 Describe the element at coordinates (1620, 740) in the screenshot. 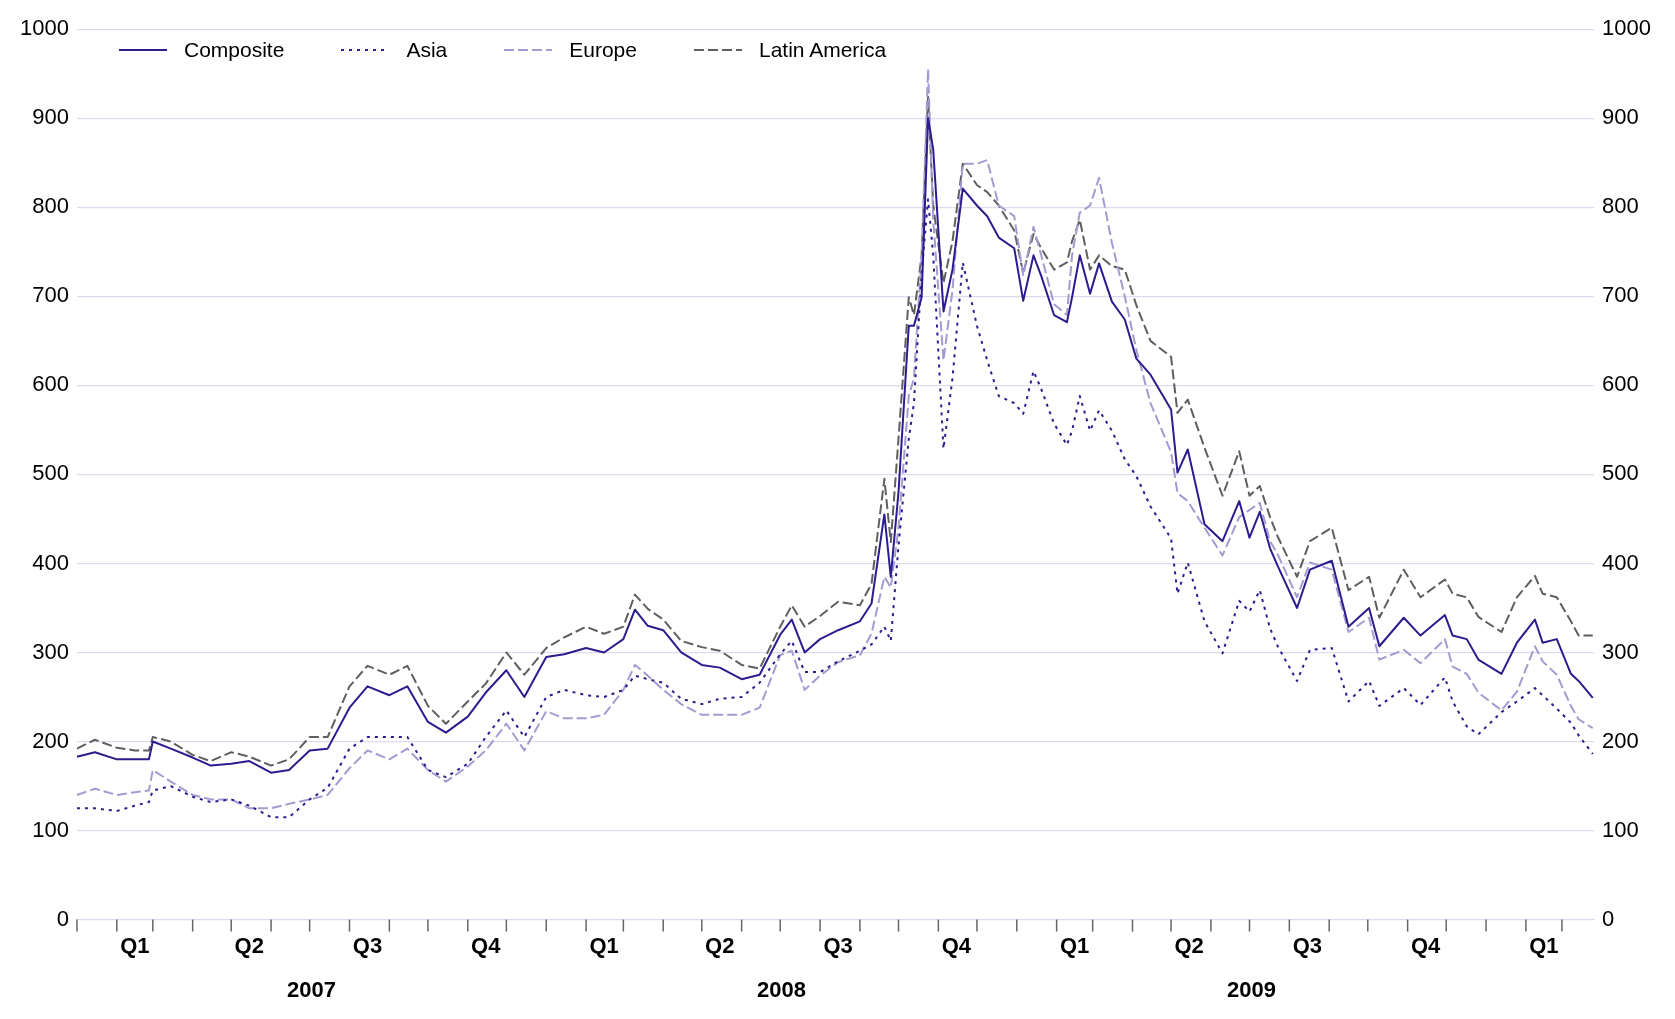

I see `y2-tick-label: 200` at that location.